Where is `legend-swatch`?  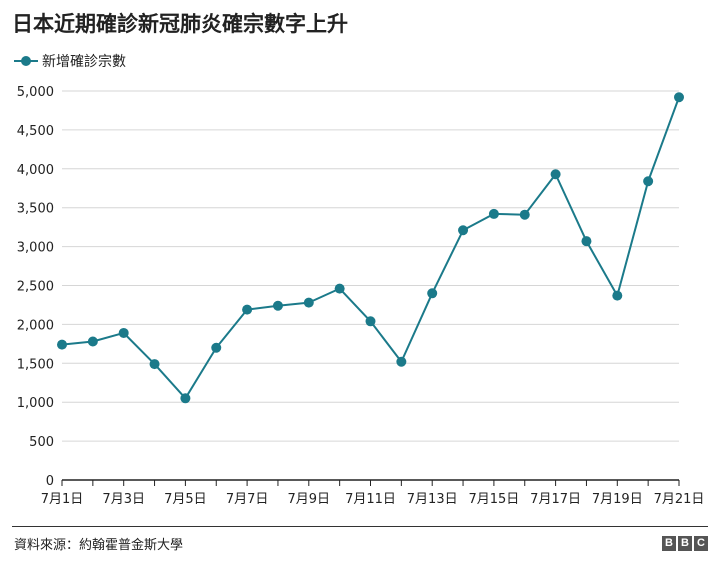 legend-swatch is located at coordinates (26, 61).